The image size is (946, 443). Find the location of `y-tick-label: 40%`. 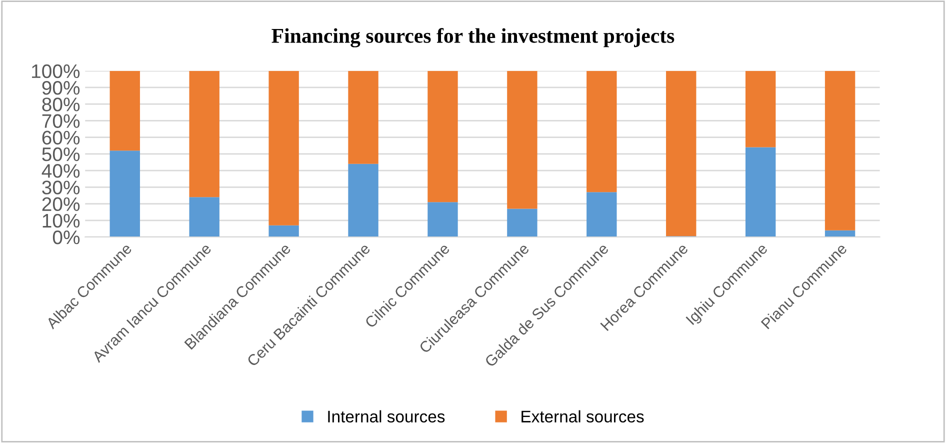

y-tick-label: 40% is located at coordinates (61, 171).